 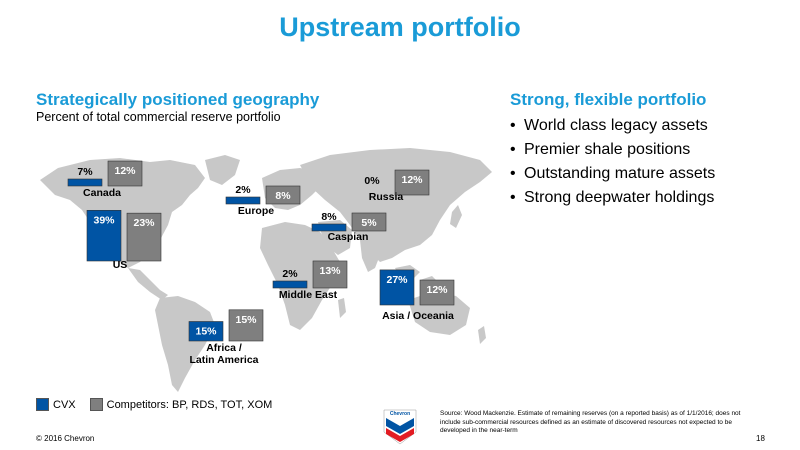 What do you see at coordinates (189, 404) in the screenshot?
I see `legend-competitors-label: Competitors: BP, RDS, TOT, XOM` at bounding box center [189, 404].